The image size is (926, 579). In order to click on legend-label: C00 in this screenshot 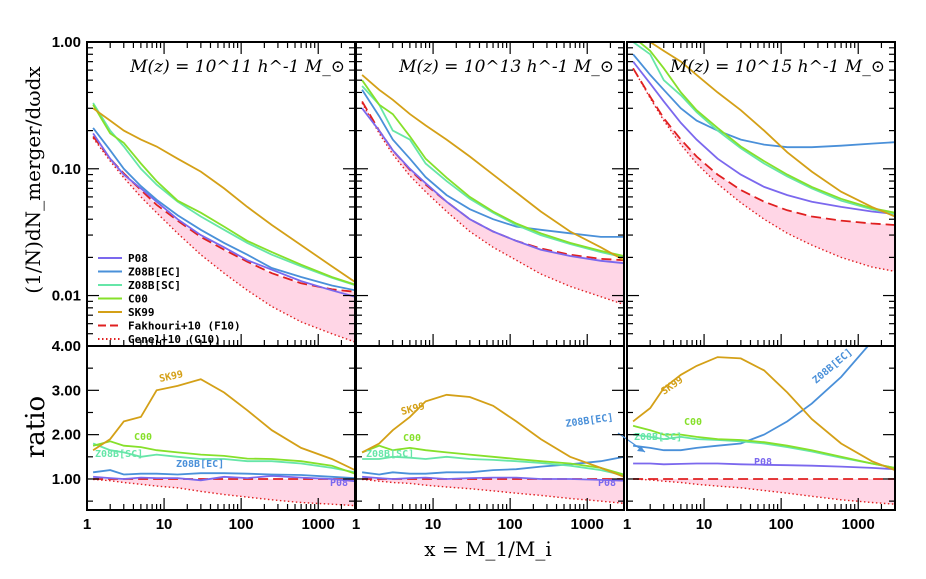, I will do `click(138, 299)`.